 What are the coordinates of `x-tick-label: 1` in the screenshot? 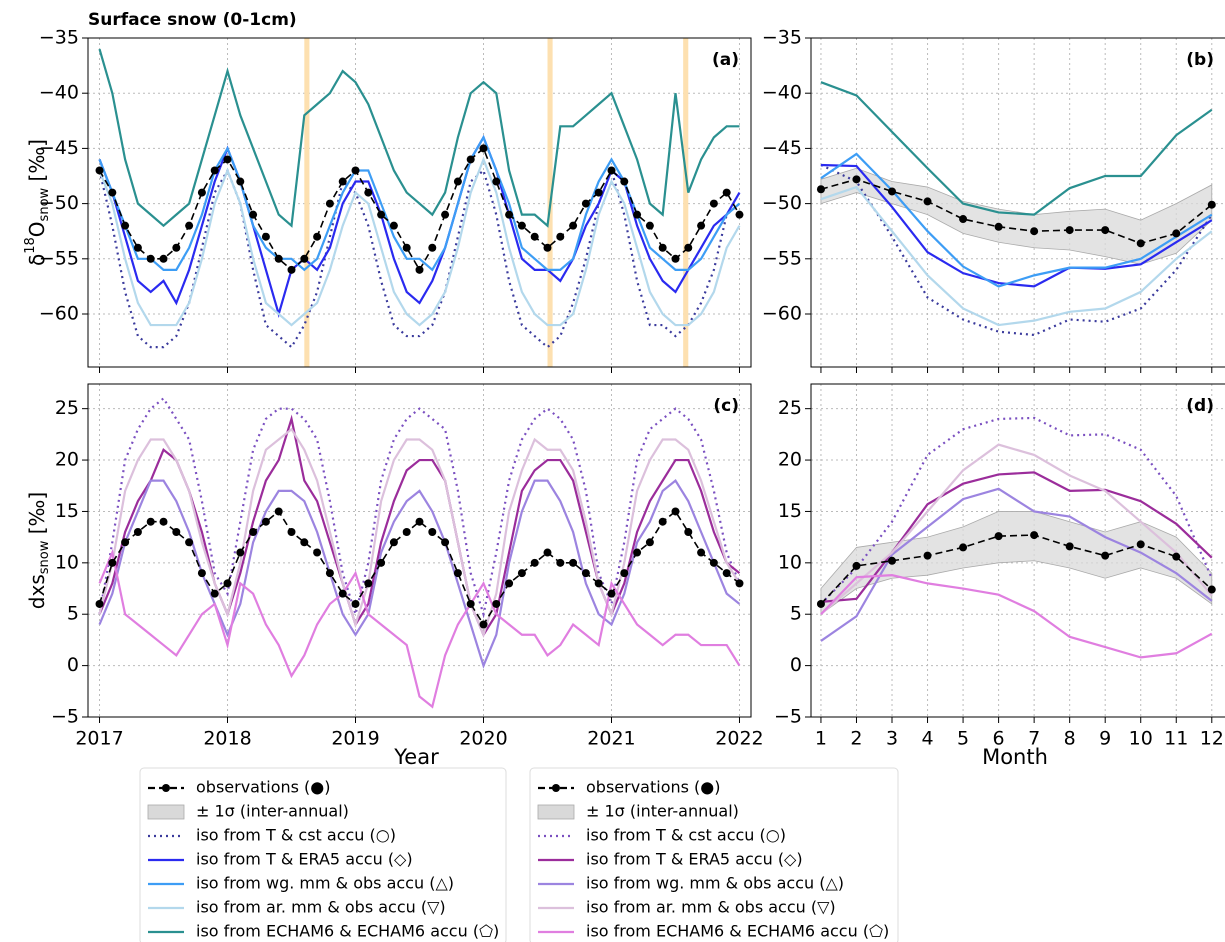 It's located at (821, 739).